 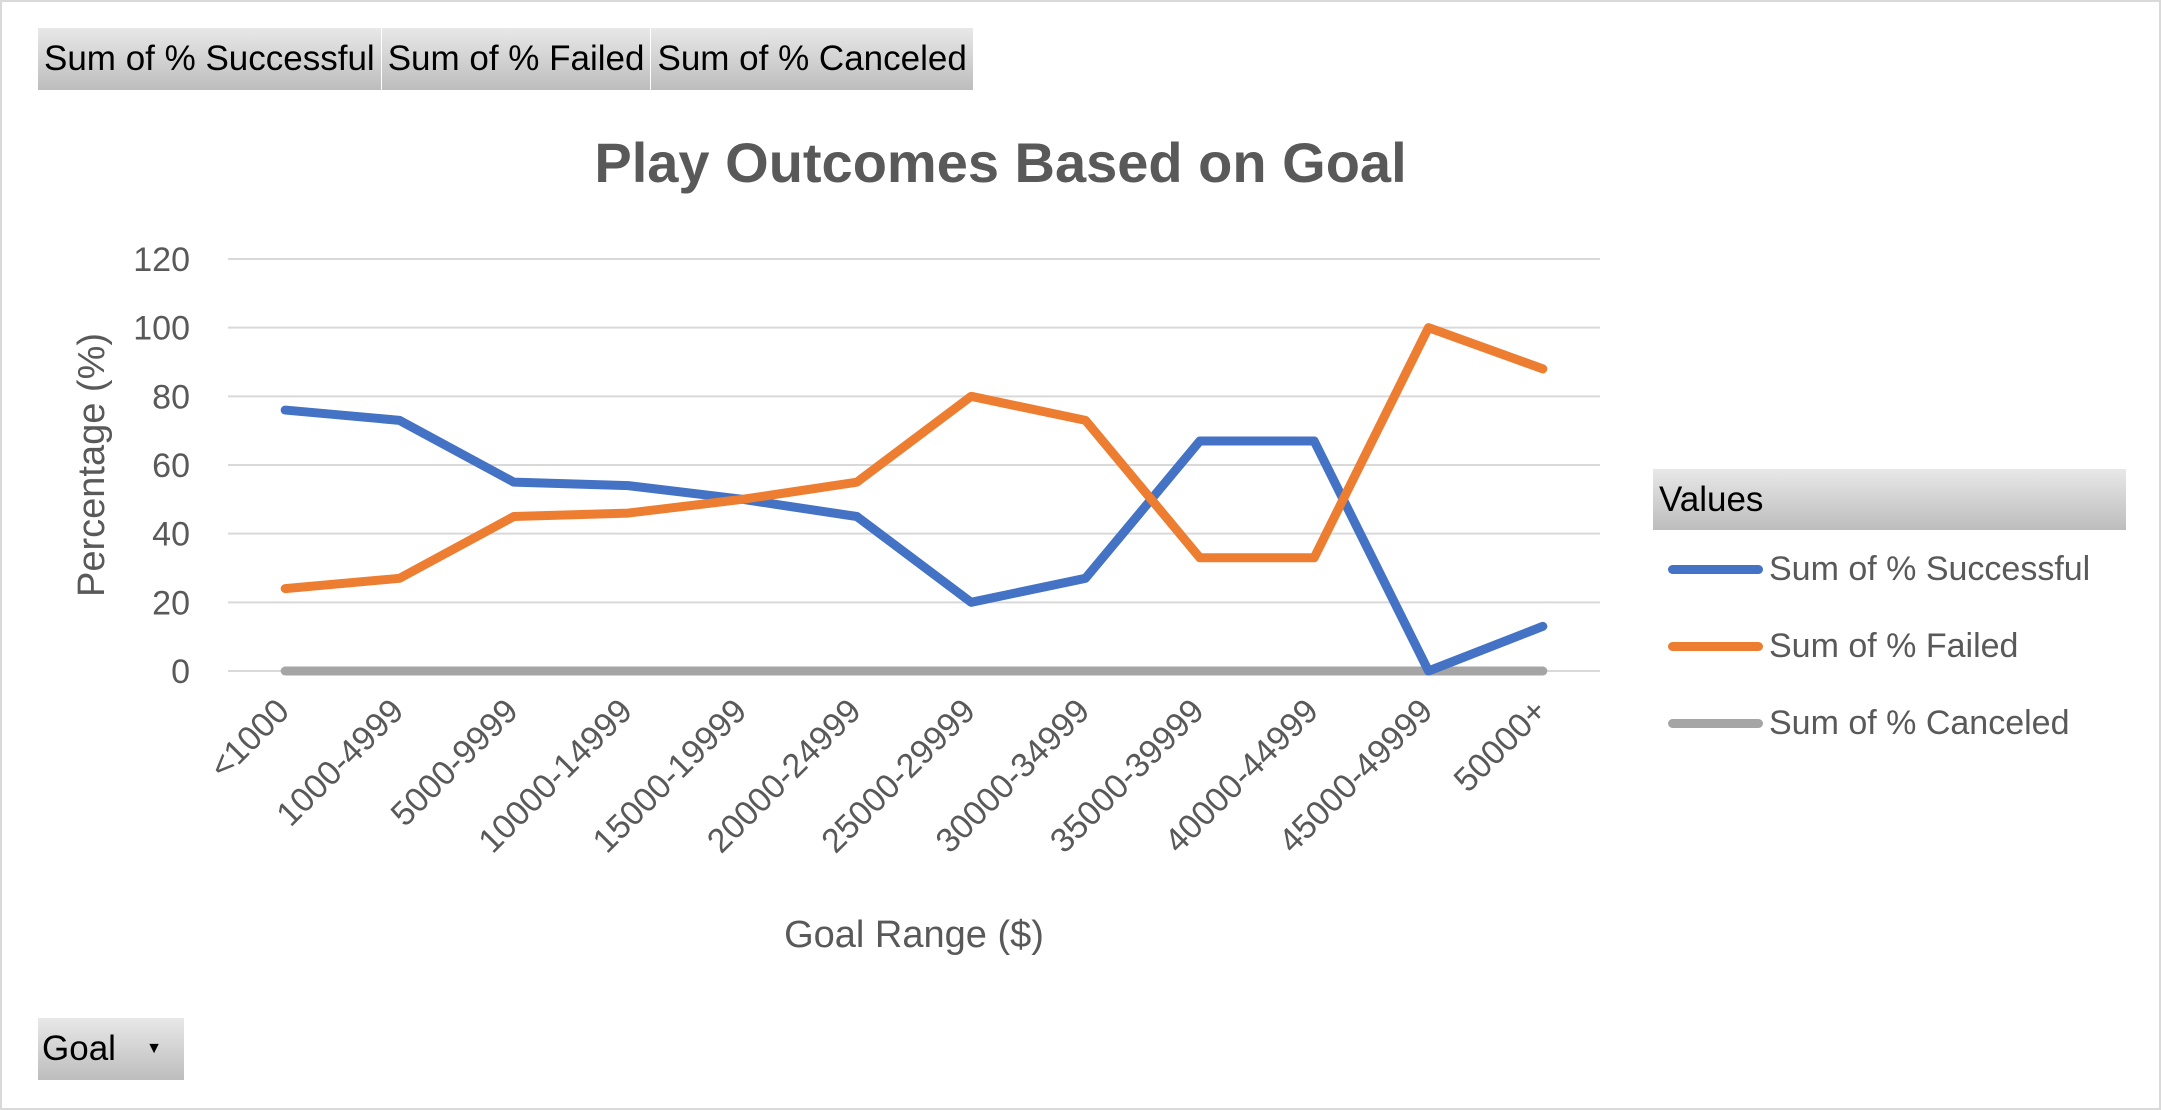 I want to click on goal-axis-filter-button: Goal ▼, so click(x=111, y=1049).